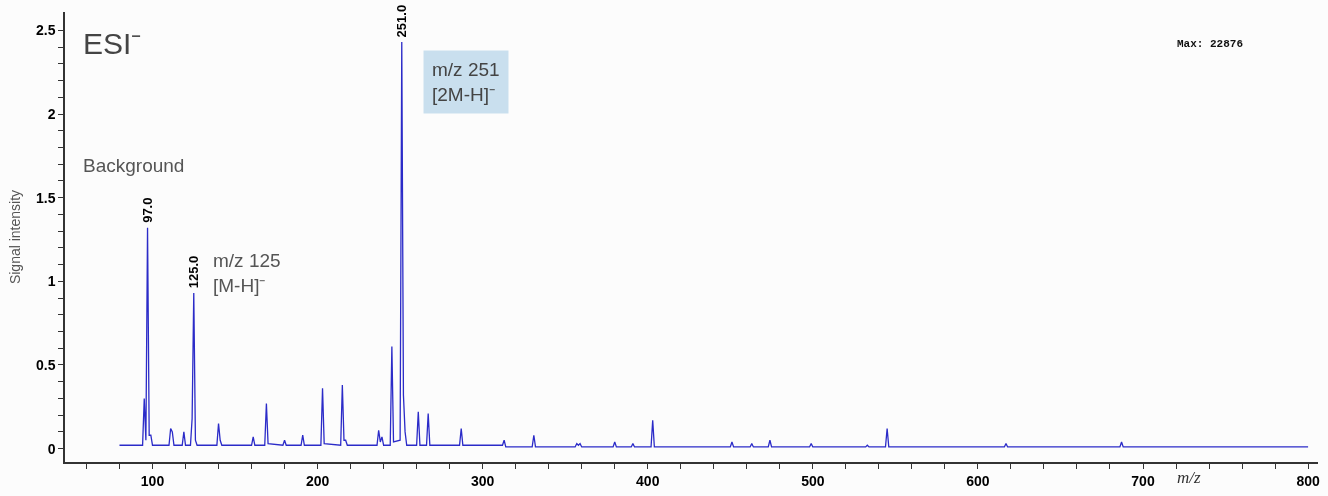 This screenshot has height=496, width=1328. Describe the element at coordinates (466, 82) in the screenshot. I see `annotation: m/z 251 [2M-H]⁻` at that location.